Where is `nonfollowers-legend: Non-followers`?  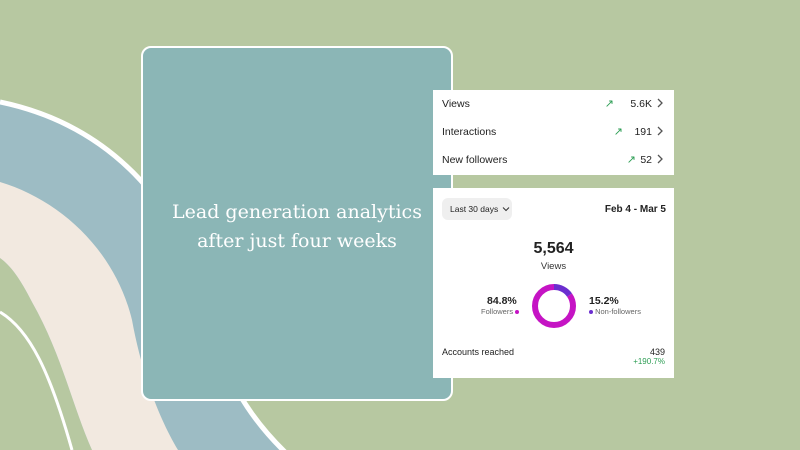
nonfollowers-legend: Non-followers is located at coordinates (615, 311).